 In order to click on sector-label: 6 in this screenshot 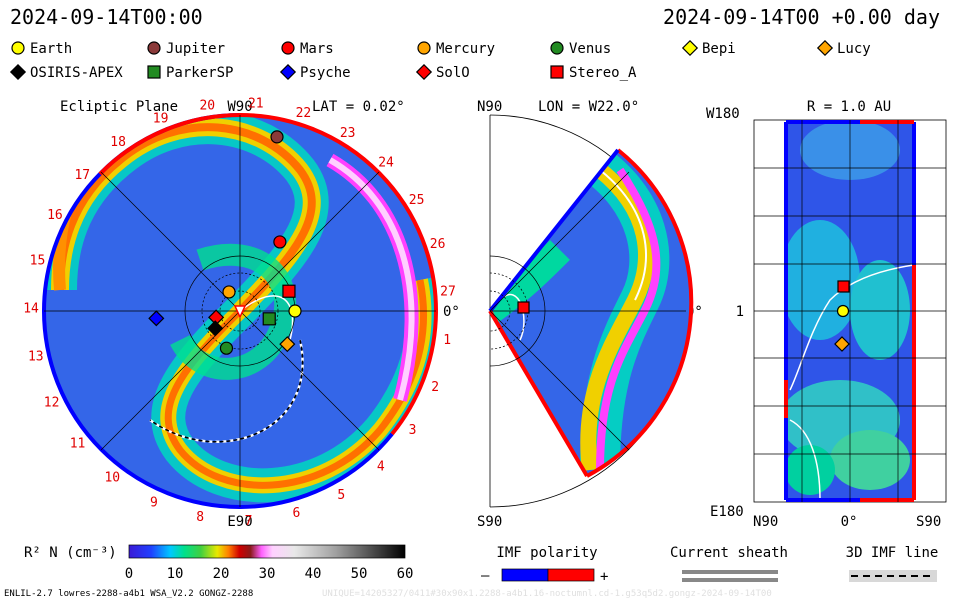, I will do `click(297, 513)`.